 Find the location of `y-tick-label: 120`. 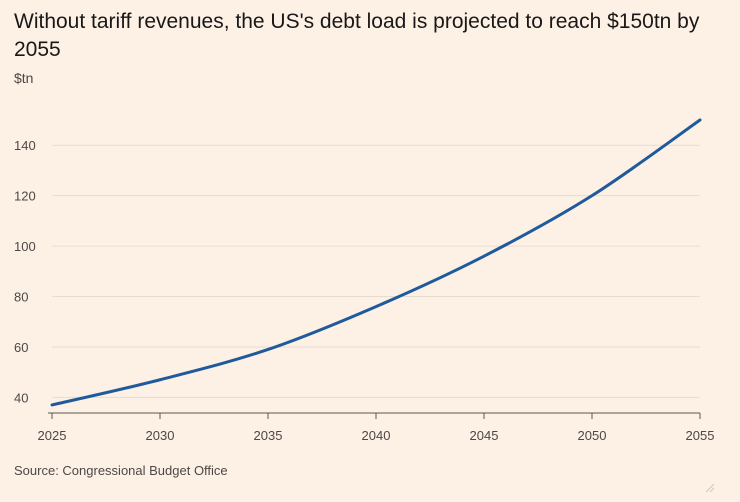

y-tick-label: 120 is located at coordinates (25, 196).